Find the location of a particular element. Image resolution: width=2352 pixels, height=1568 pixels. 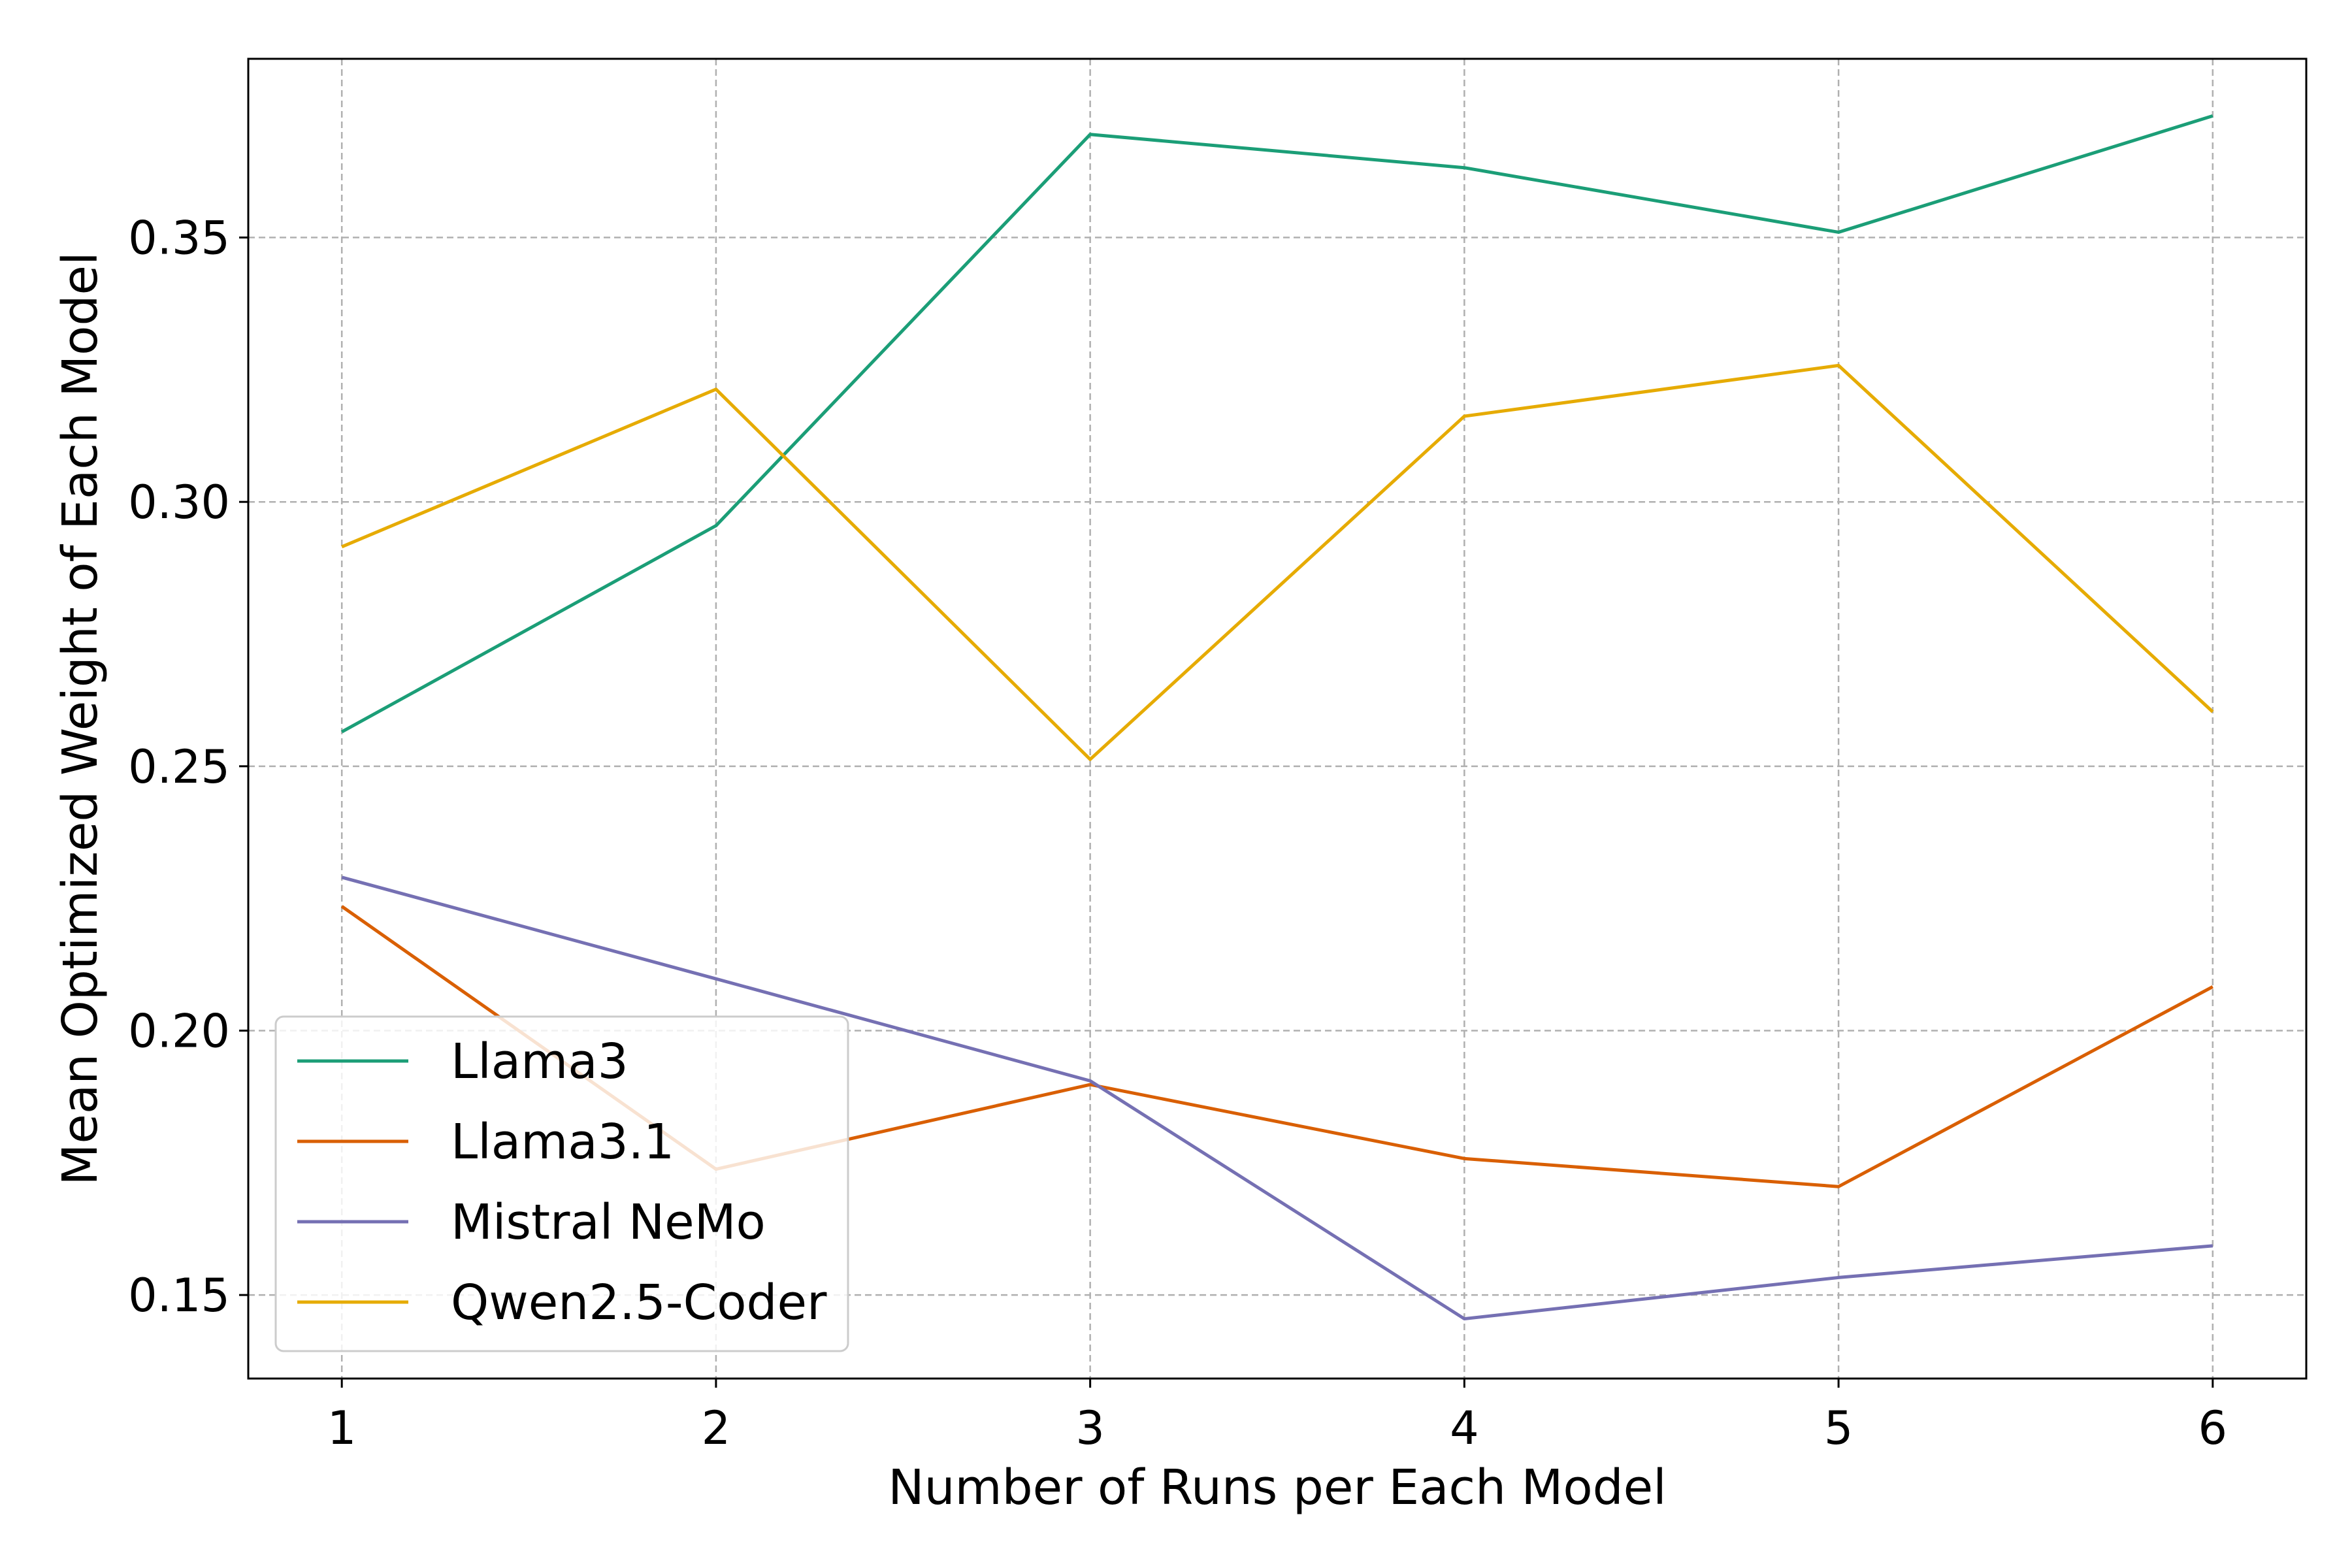

x-tick-label: 2 is located at coordinates (716, 1428).